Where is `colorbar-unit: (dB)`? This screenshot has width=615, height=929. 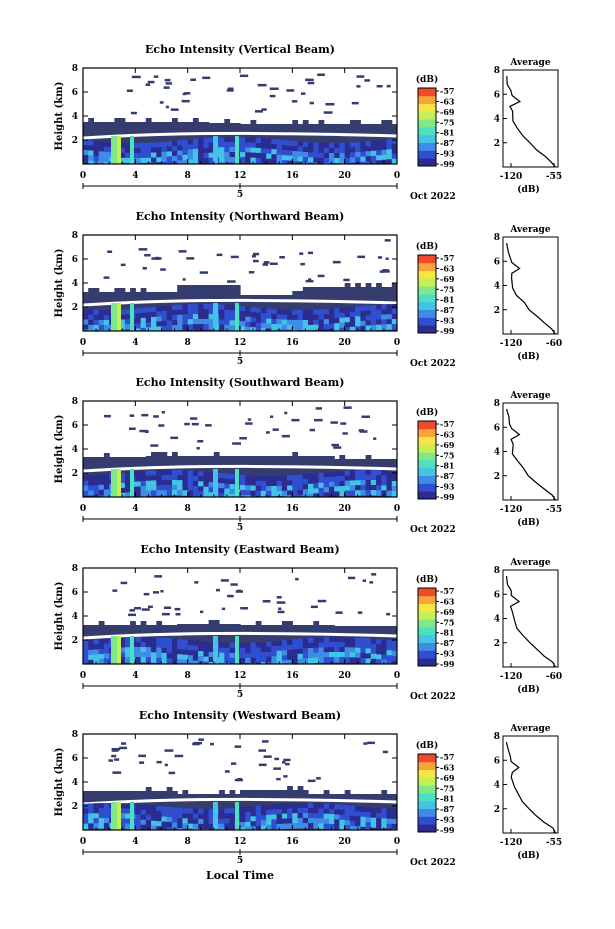
colorbar-unit: (dB) is located at coordinates (427, 412).